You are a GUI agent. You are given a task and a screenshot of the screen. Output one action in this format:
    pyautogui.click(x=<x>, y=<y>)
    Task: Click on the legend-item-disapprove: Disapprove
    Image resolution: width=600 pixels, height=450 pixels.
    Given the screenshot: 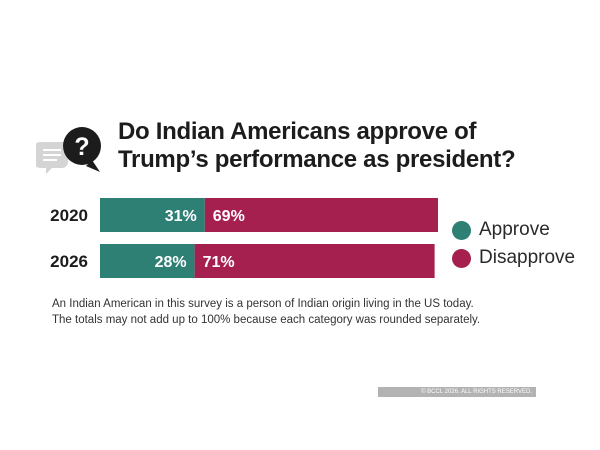 What is the action you would take?
    pyautogui.click(x=522, y=258)
    